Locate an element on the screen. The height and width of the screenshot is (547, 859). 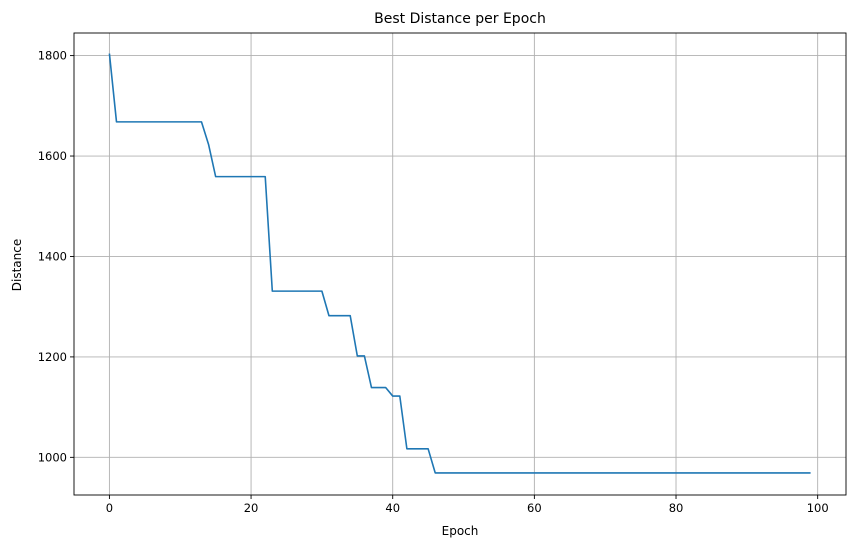
x-tick-label: 0 is located at coordinates (109, 508).